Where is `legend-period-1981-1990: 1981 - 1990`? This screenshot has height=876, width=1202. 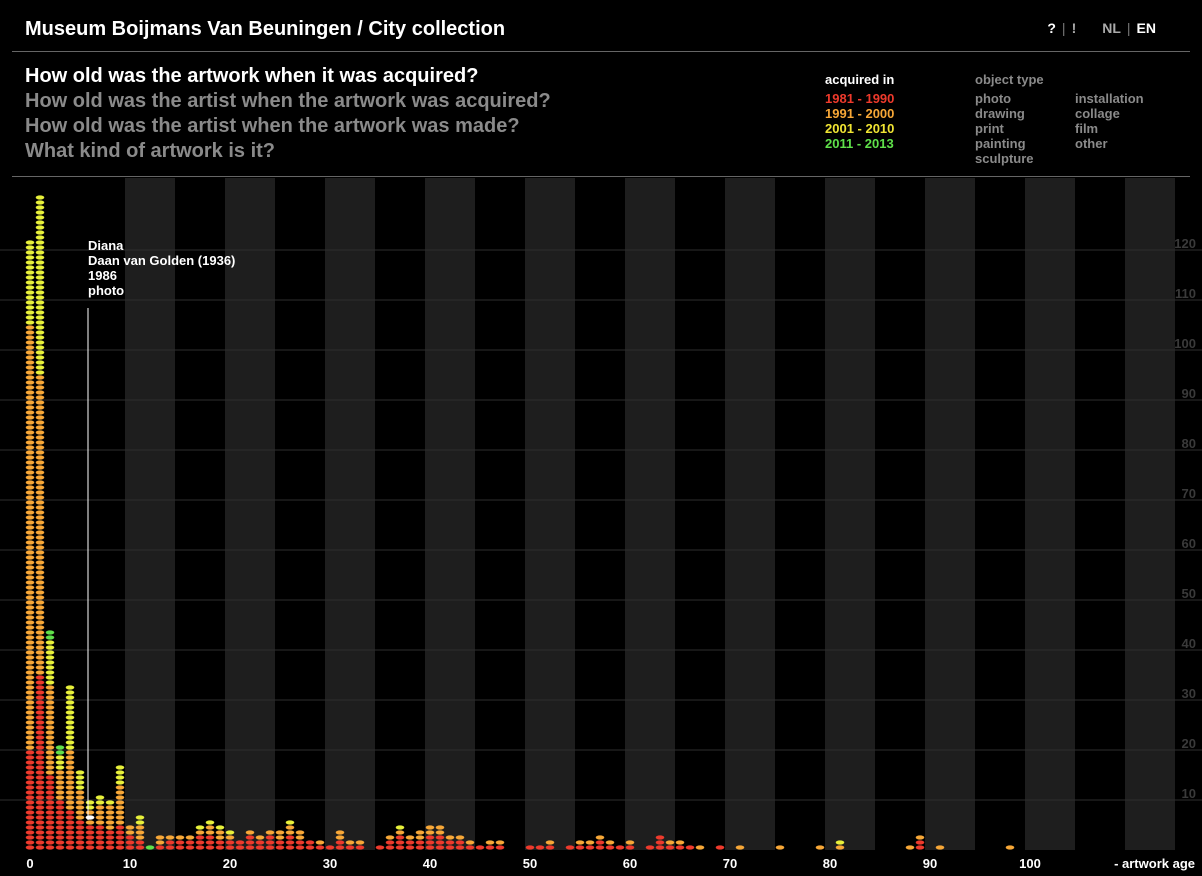 legend-period-1981-1990: 1981 - 1990 is located at coordinates (860, 98).